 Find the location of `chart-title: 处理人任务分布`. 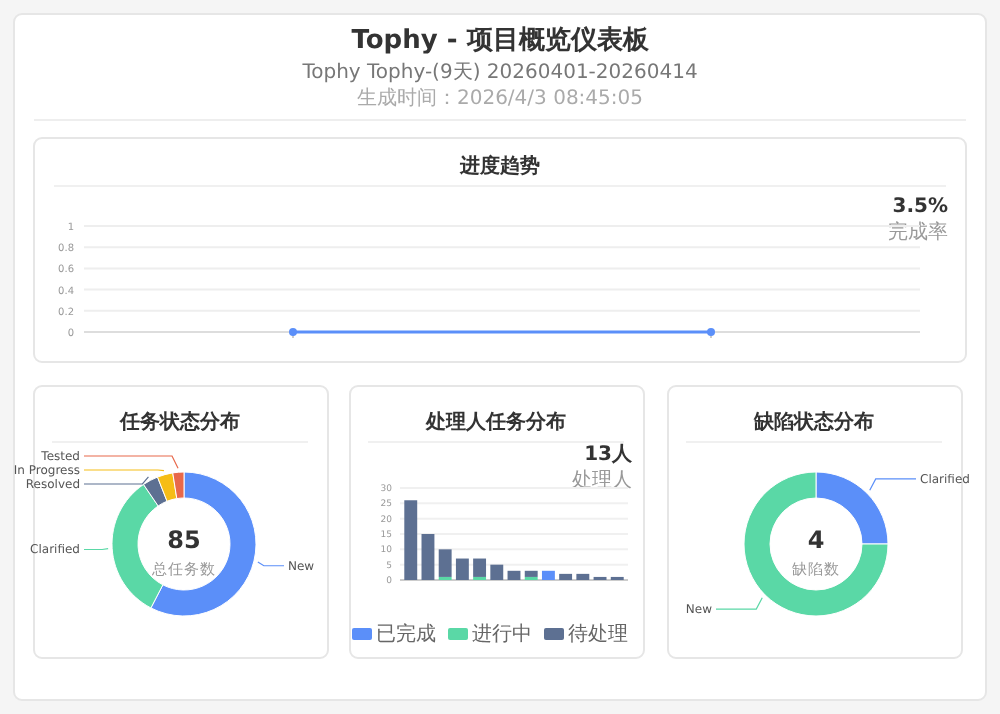

chart-title: 处理人任务分布 is located at coordinates (495, 422).